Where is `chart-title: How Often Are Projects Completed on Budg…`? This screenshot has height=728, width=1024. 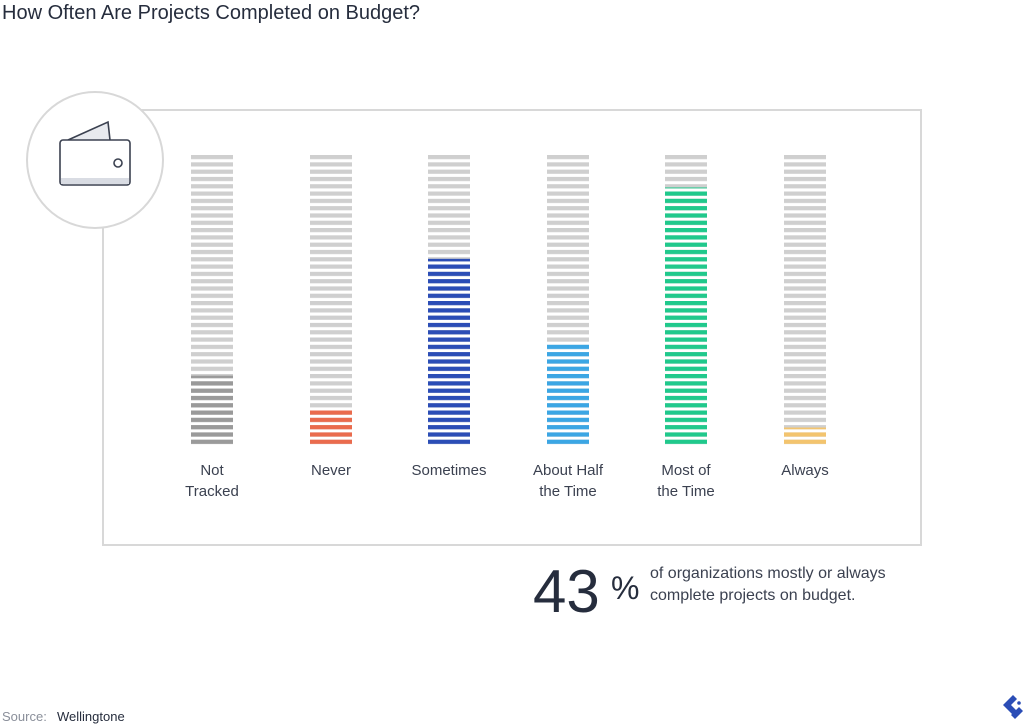 chart-title: How Often Are Projects Completed on Budg… is located at coordinates (211, 13).